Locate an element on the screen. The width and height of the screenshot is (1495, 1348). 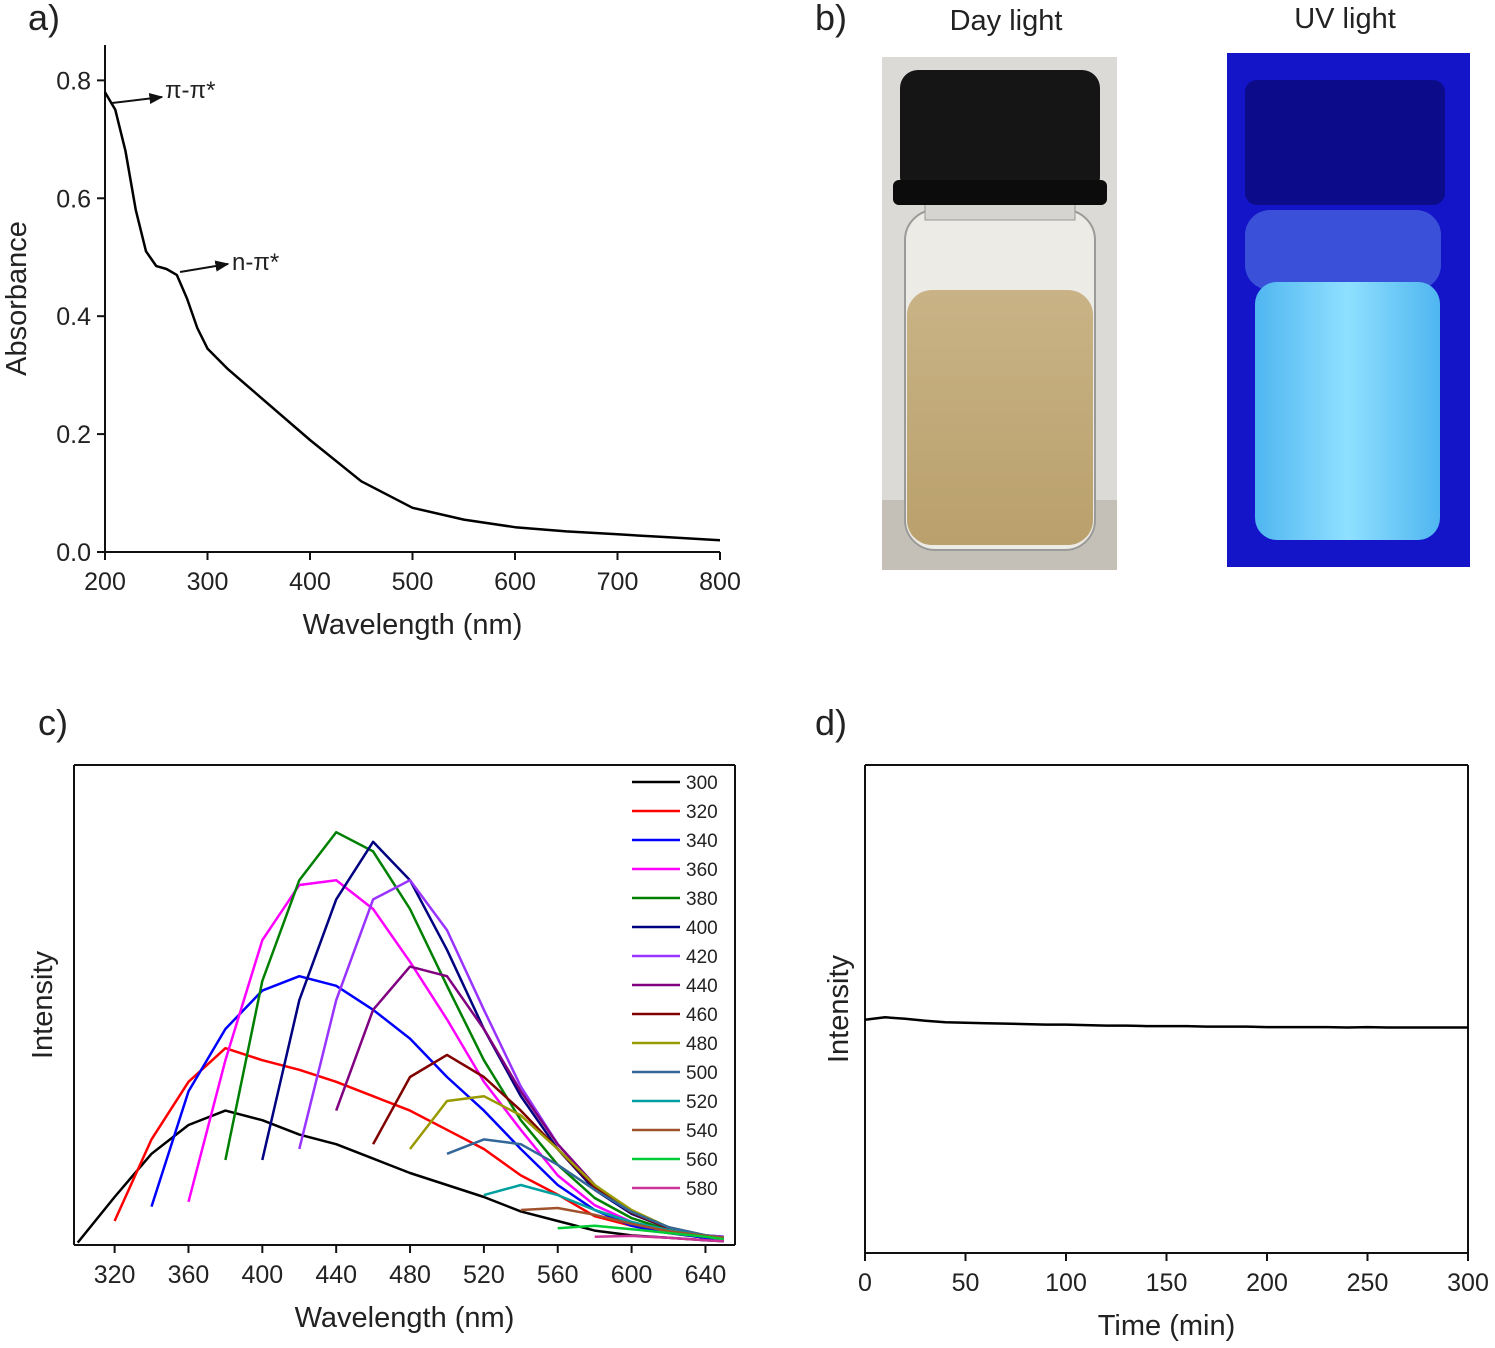
y-tick-label: 0.6 is located at coordinates (73, 199).